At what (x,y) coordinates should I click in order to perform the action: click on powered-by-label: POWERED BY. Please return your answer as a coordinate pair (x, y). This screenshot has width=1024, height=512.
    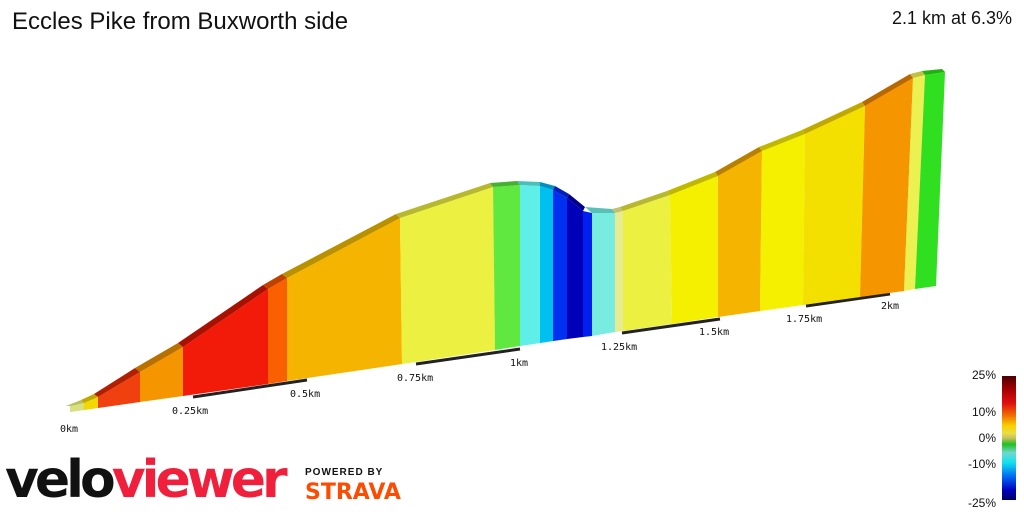
    Looking at the image, I should click on (344, 472).